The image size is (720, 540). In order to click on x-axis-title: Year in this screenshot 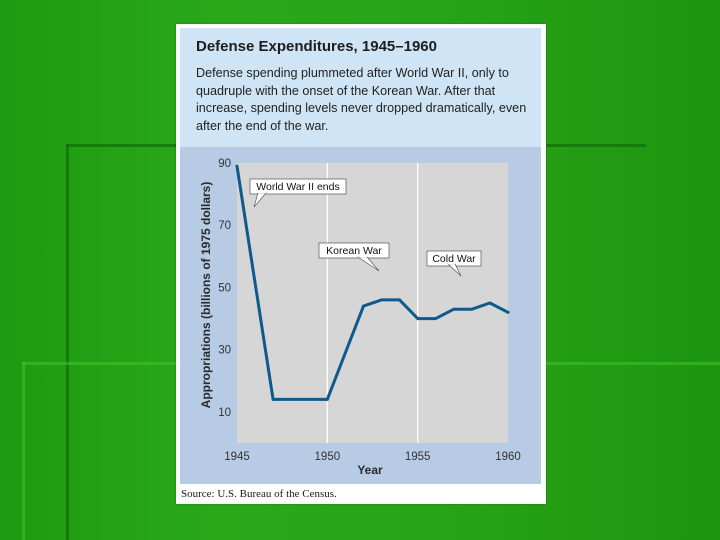, I will do `click(370, 470)`.